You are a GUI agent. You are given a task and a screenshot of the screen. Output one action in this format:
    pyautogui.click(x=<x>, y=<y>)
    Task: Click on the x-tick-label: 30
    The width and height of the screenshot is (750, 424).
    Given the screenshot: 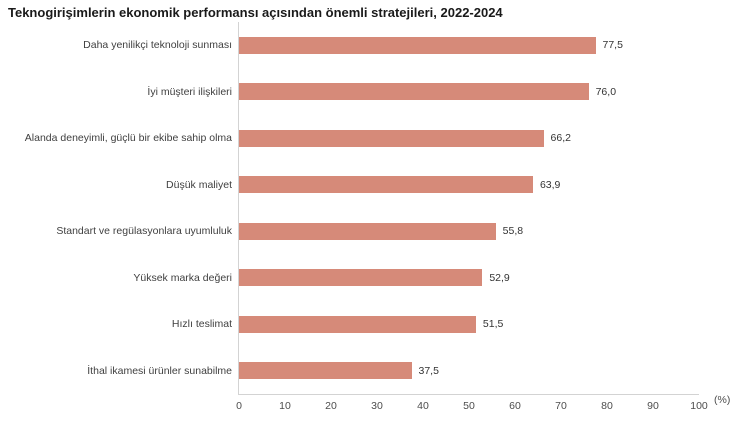 What is the action you would take?
    pyautogui.click(x=377, y=406)
    